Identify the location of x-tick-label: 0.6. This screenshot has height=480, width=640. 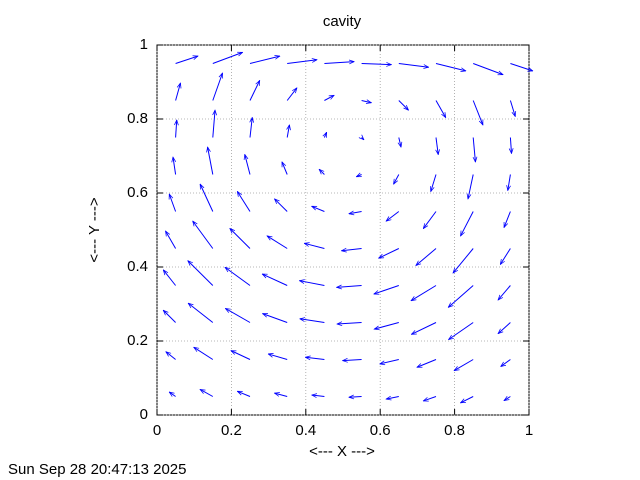
(380, 430).